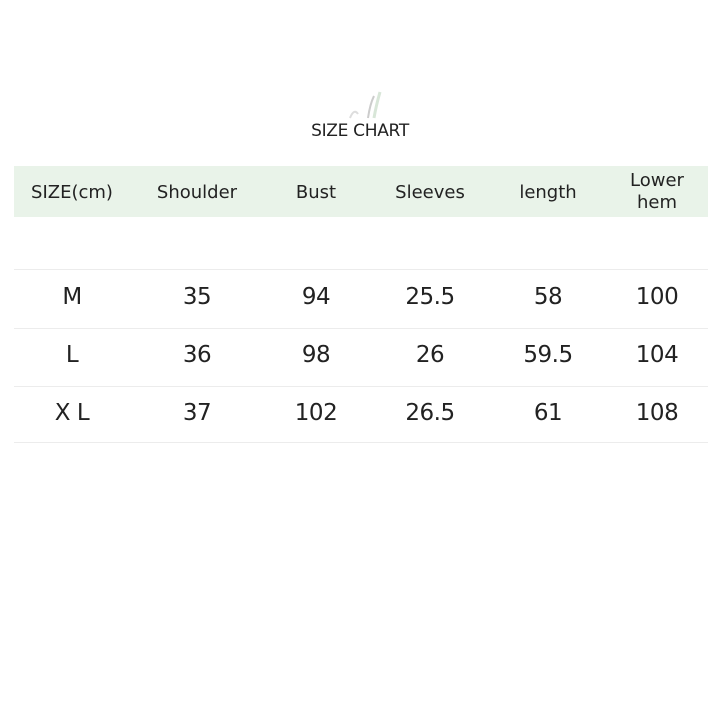 Image resolution: width=720 pixels, height=720 pixels. I want to click on table-cell: 26.5, so click(430, 413).